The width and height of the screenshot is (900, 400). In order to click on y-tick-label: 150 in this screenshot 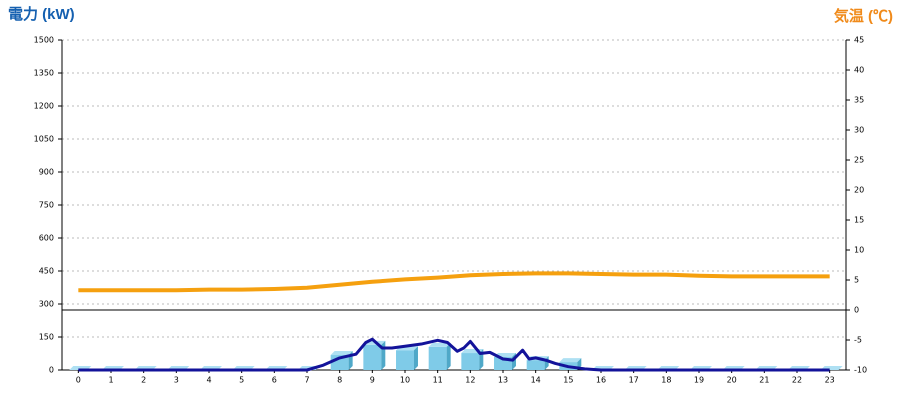, I will do `click(46, 337)`.